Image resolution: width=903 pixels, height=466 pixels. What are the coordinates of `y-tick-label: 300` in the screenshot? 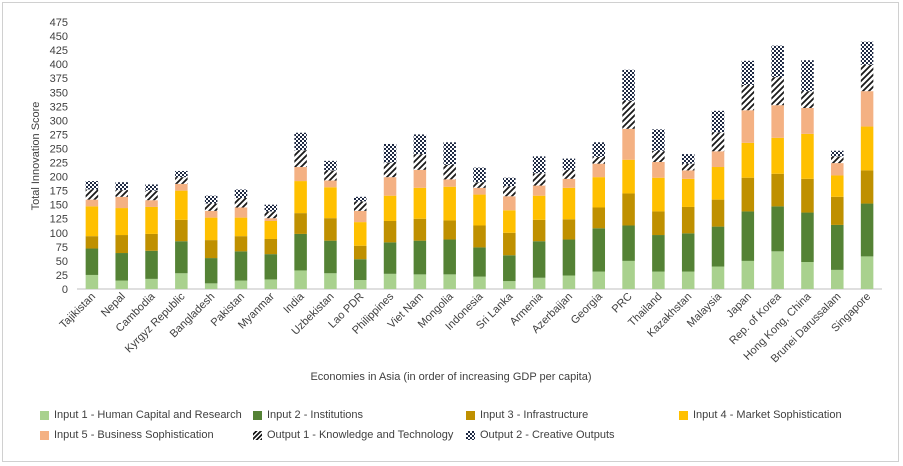 It's located at (59, 121).